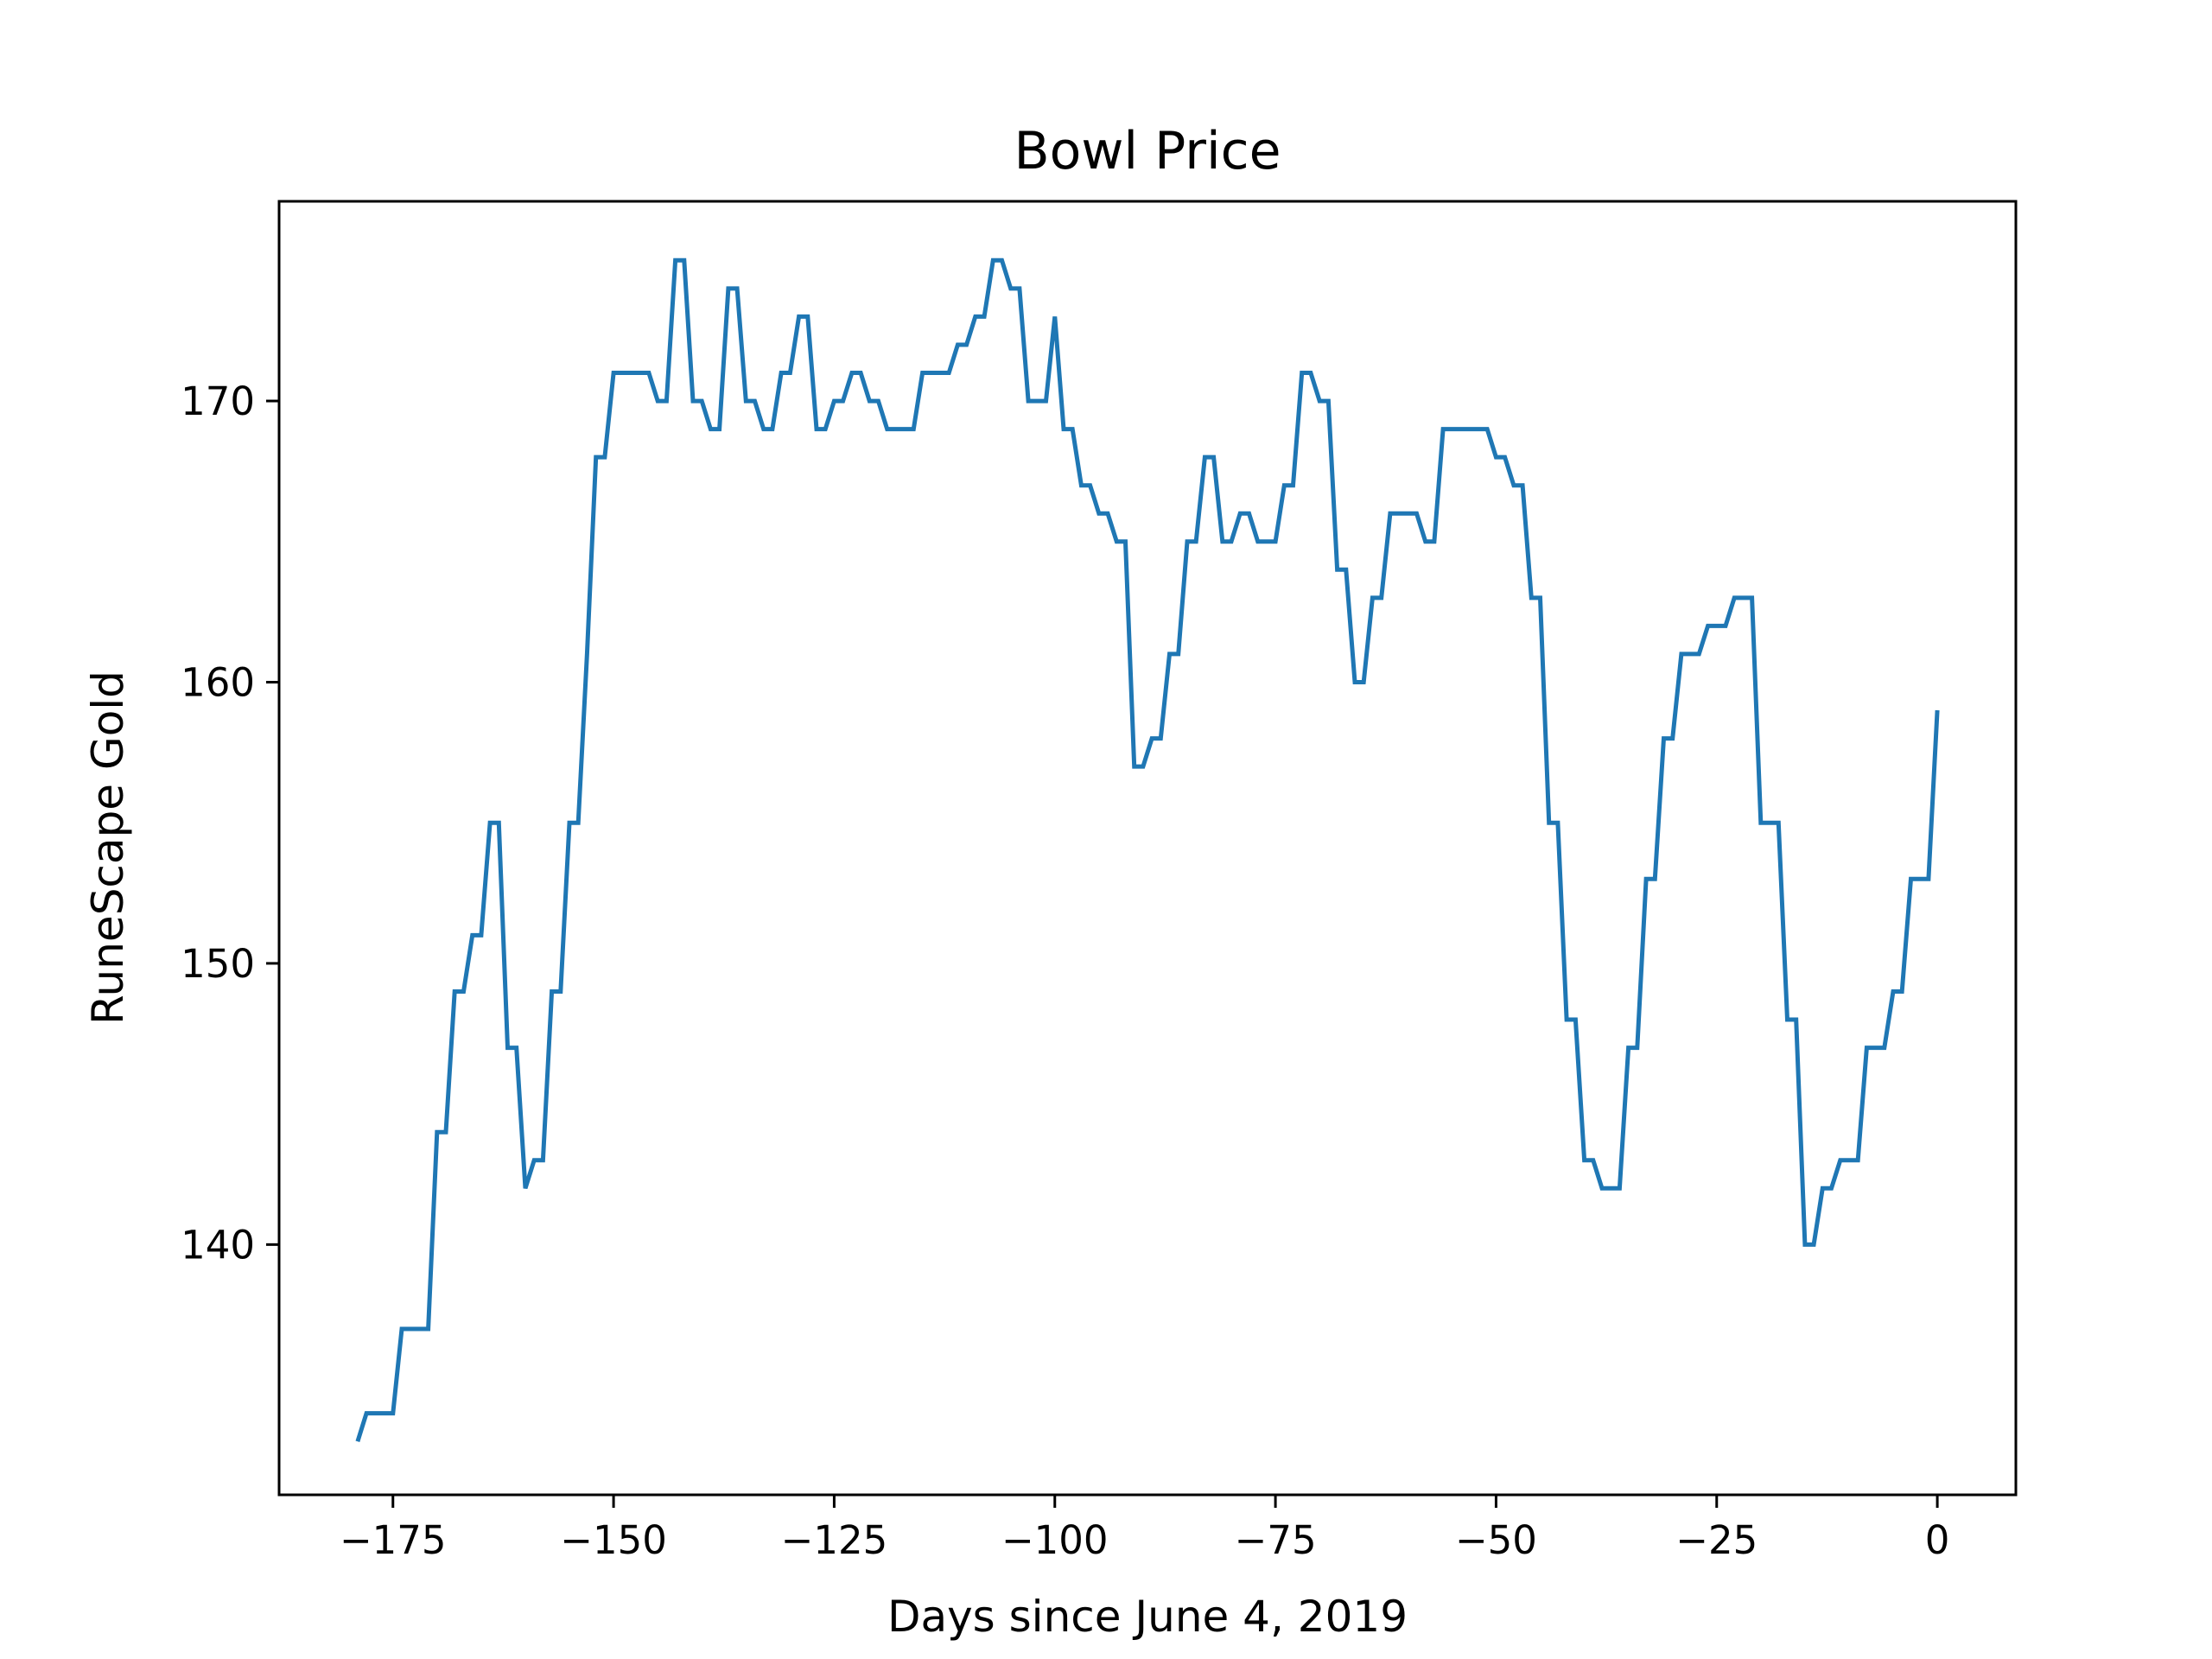 This screenshot has height=1659, width=2212. I want to click on y-tick-label: 170, so click(218, 401).